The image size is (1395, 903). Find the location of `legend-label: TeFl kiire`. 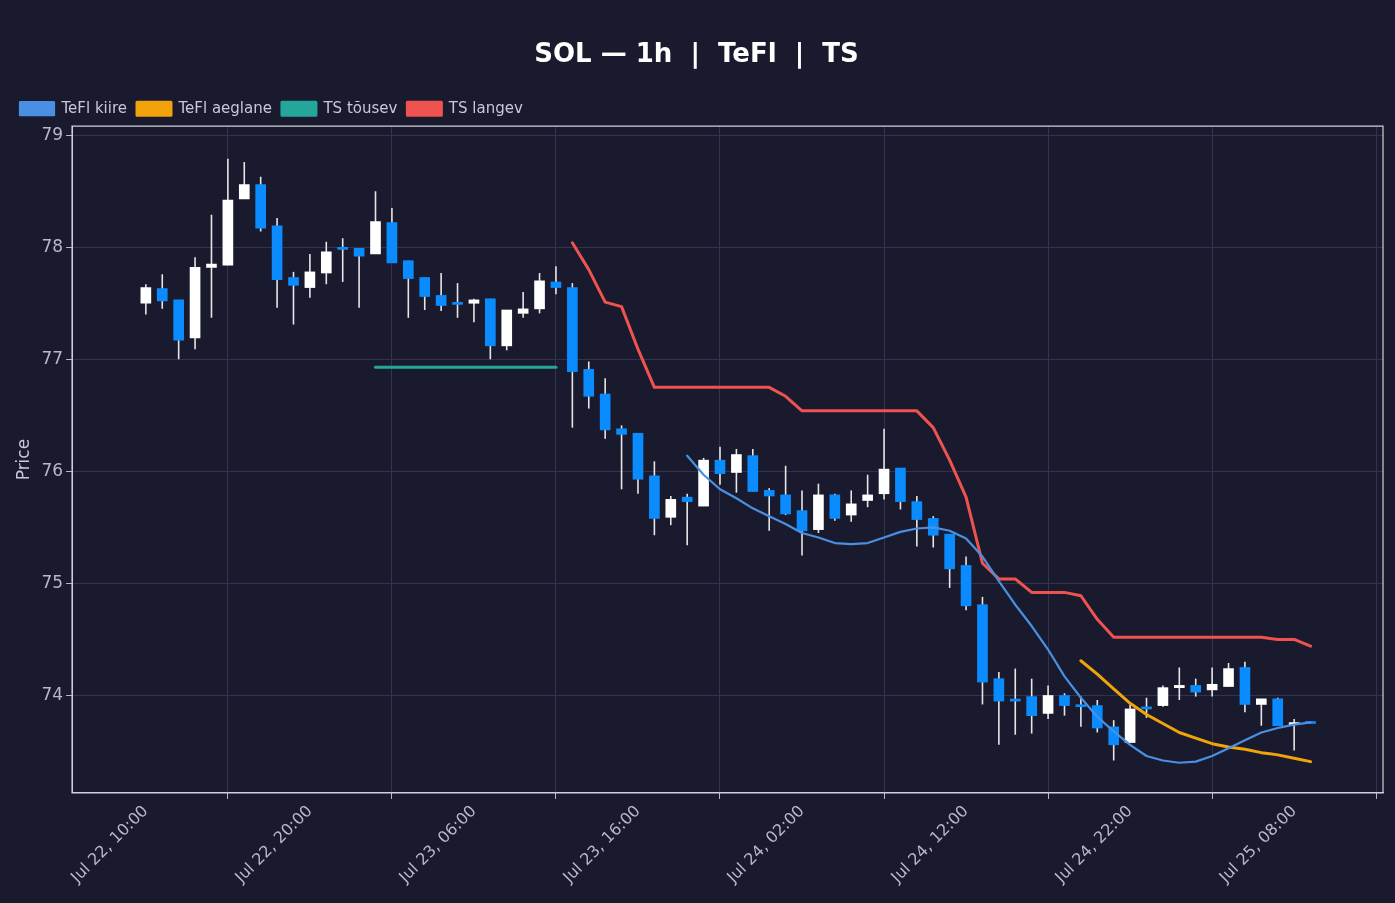

legend-label: TeFl kiire is located at coordinates (93, 107).